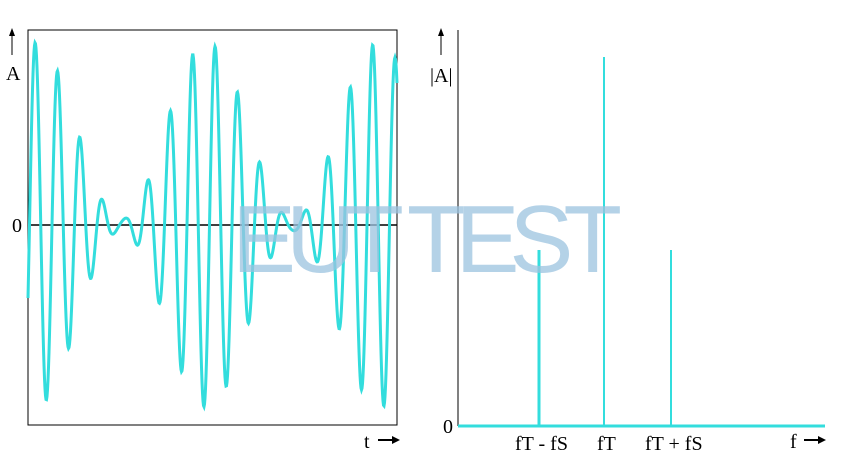 This screenshot has width=843, height=467. Describe the element at coordinates (541, 444) in the screenshot. I see `tick-label: fT - fS` at that location.